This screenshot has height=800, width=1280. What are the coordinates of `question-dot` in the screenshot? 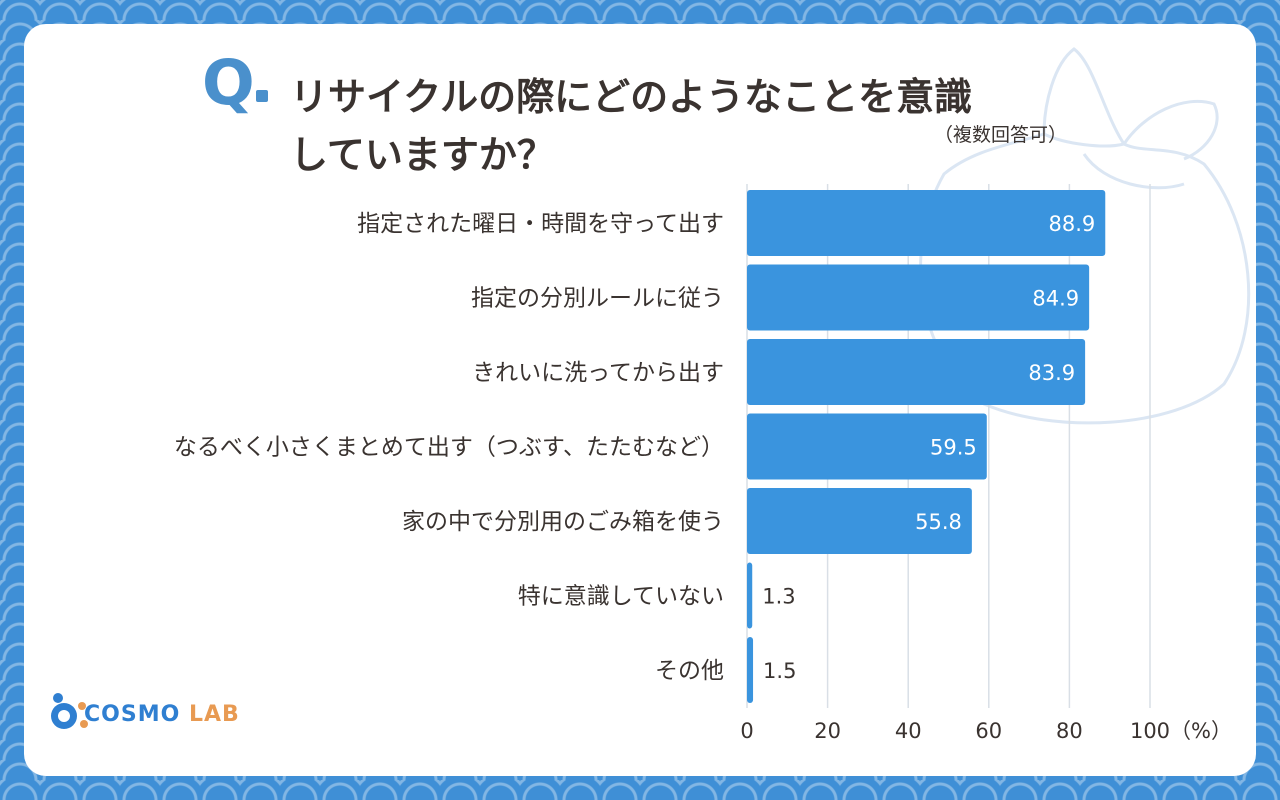 It's located at (262, 96).